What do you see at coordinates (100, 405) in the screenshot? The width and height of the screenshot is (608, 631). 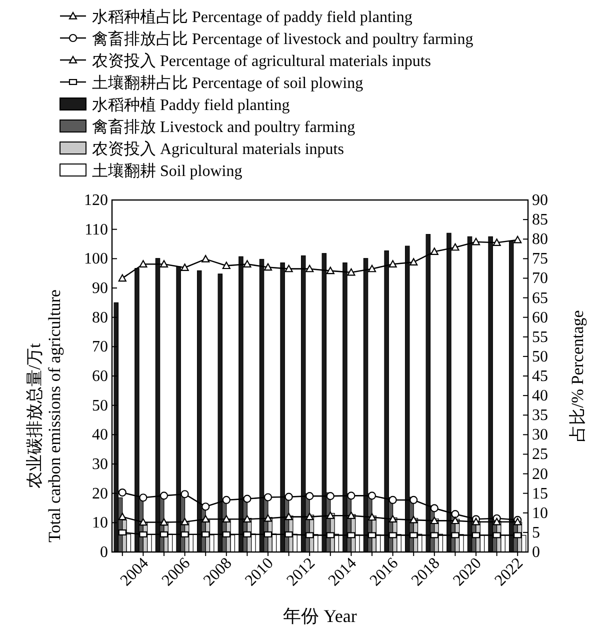 I see `y-tick-label: 50` at bounding box center [100, 405].